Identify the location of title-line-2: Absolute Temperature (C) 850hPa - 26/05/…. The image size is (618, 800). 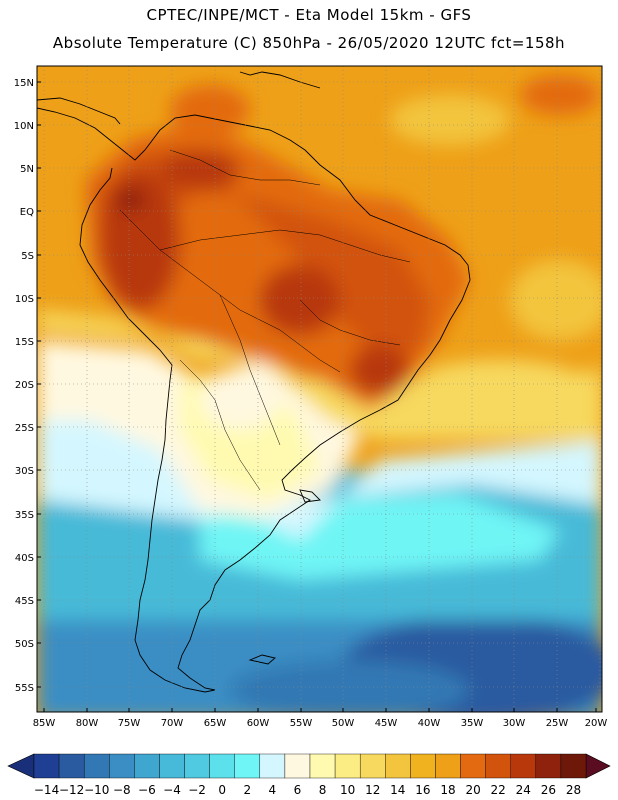
(309, 43).